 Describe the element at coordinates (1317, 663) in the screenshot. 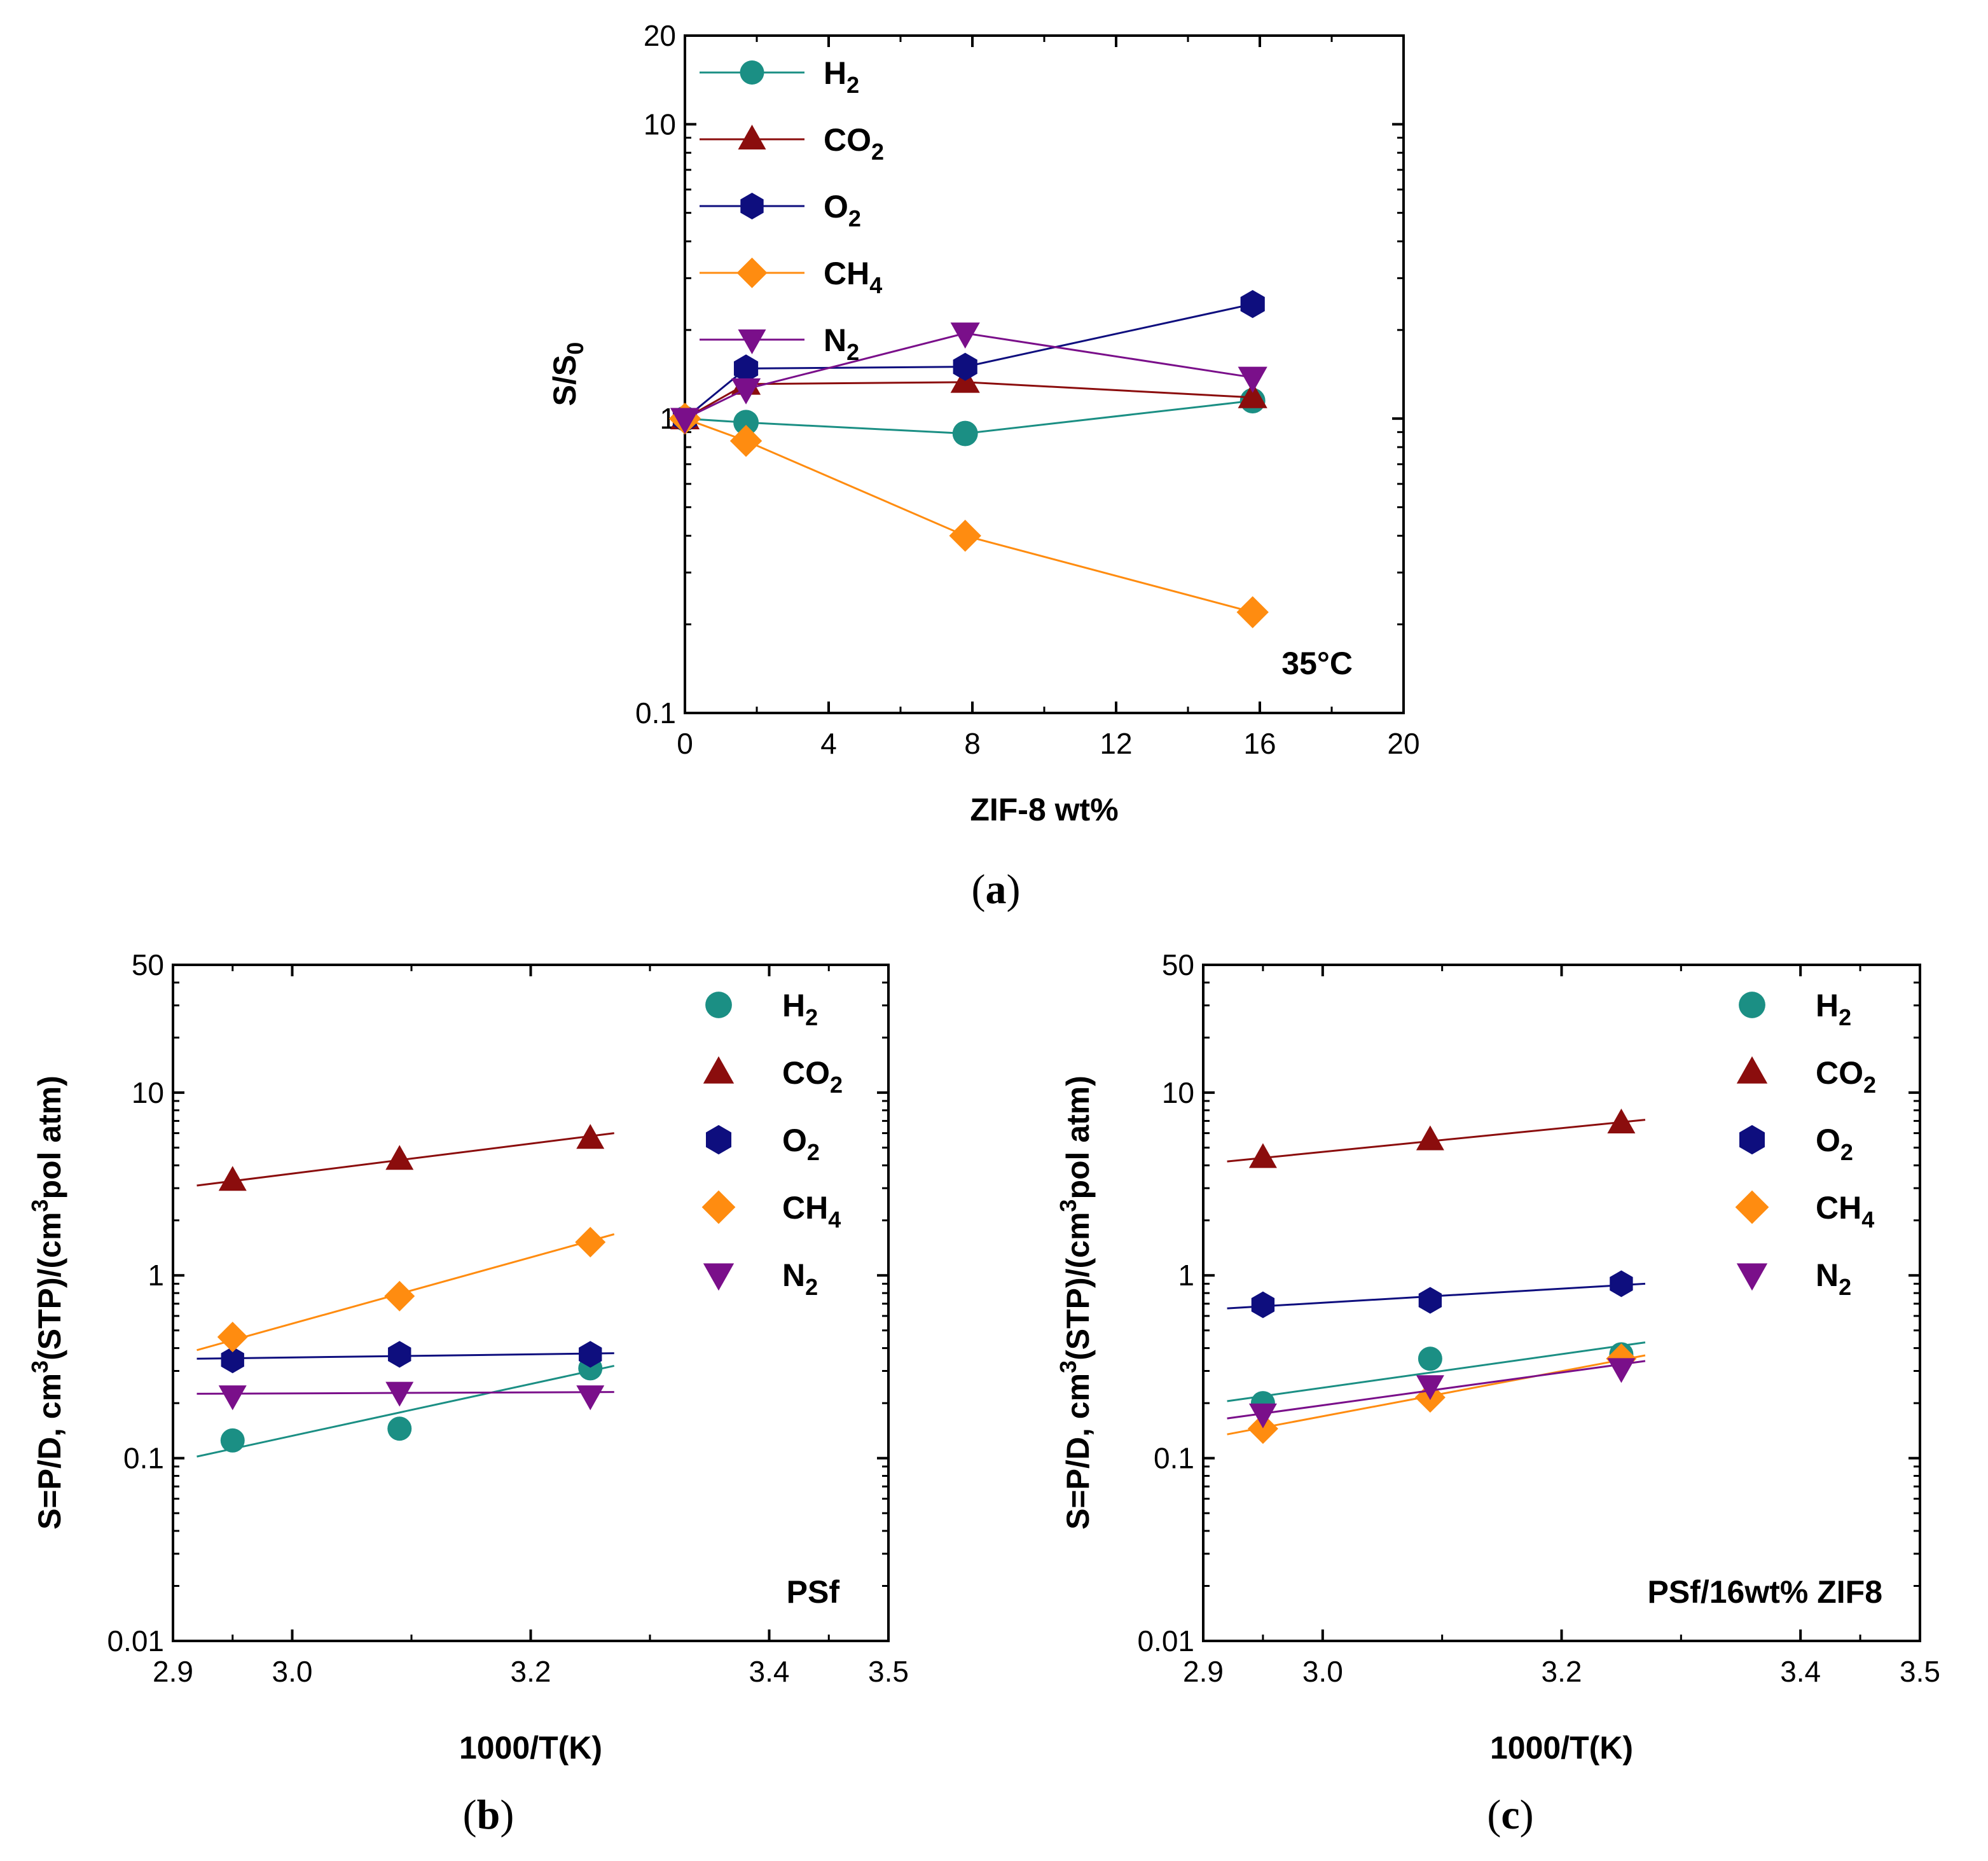

I see `panel-annotation: 35°C` at that location.